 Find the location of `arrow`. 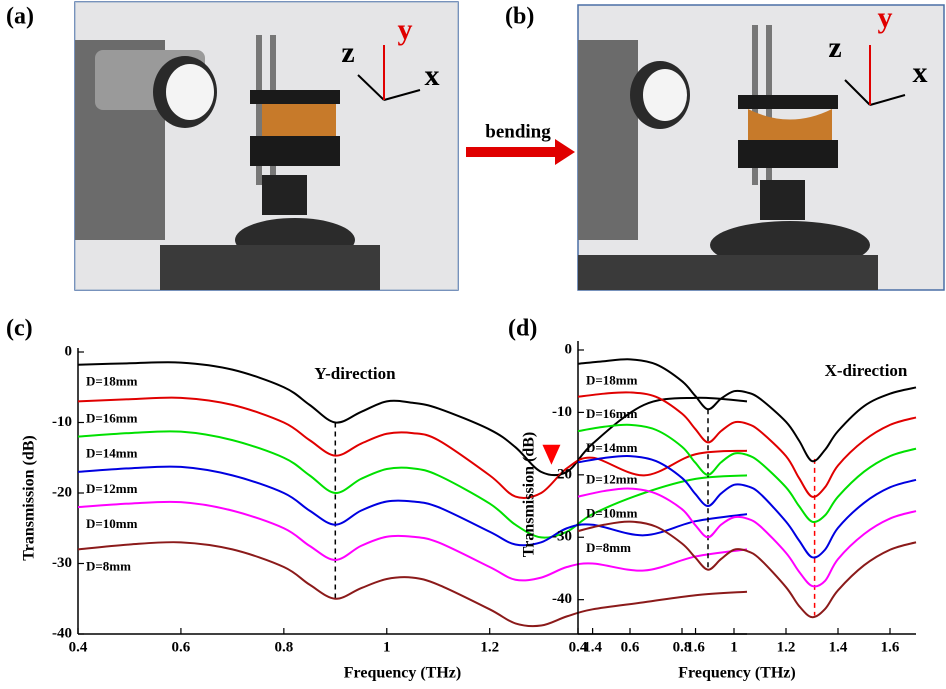

arrow is located at coordinates (520, 152).